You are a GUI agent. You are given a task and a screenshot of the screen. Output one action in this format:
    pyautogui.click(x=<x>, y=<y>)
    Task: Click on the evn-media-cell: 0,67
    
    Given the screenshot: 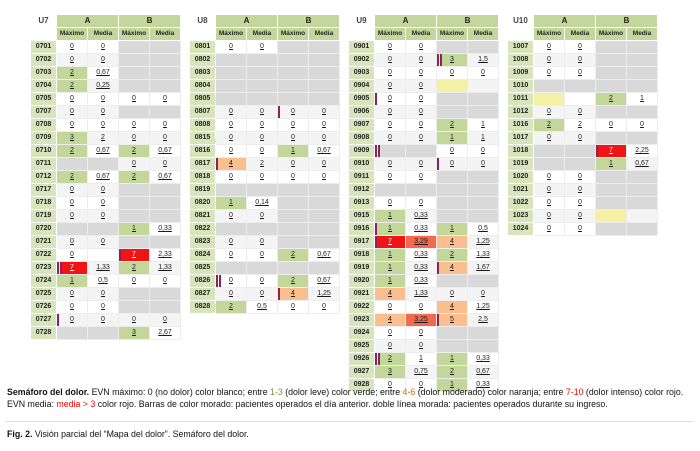 What is the action you would take?
    pyautogui.click(x=324, y=255)
    